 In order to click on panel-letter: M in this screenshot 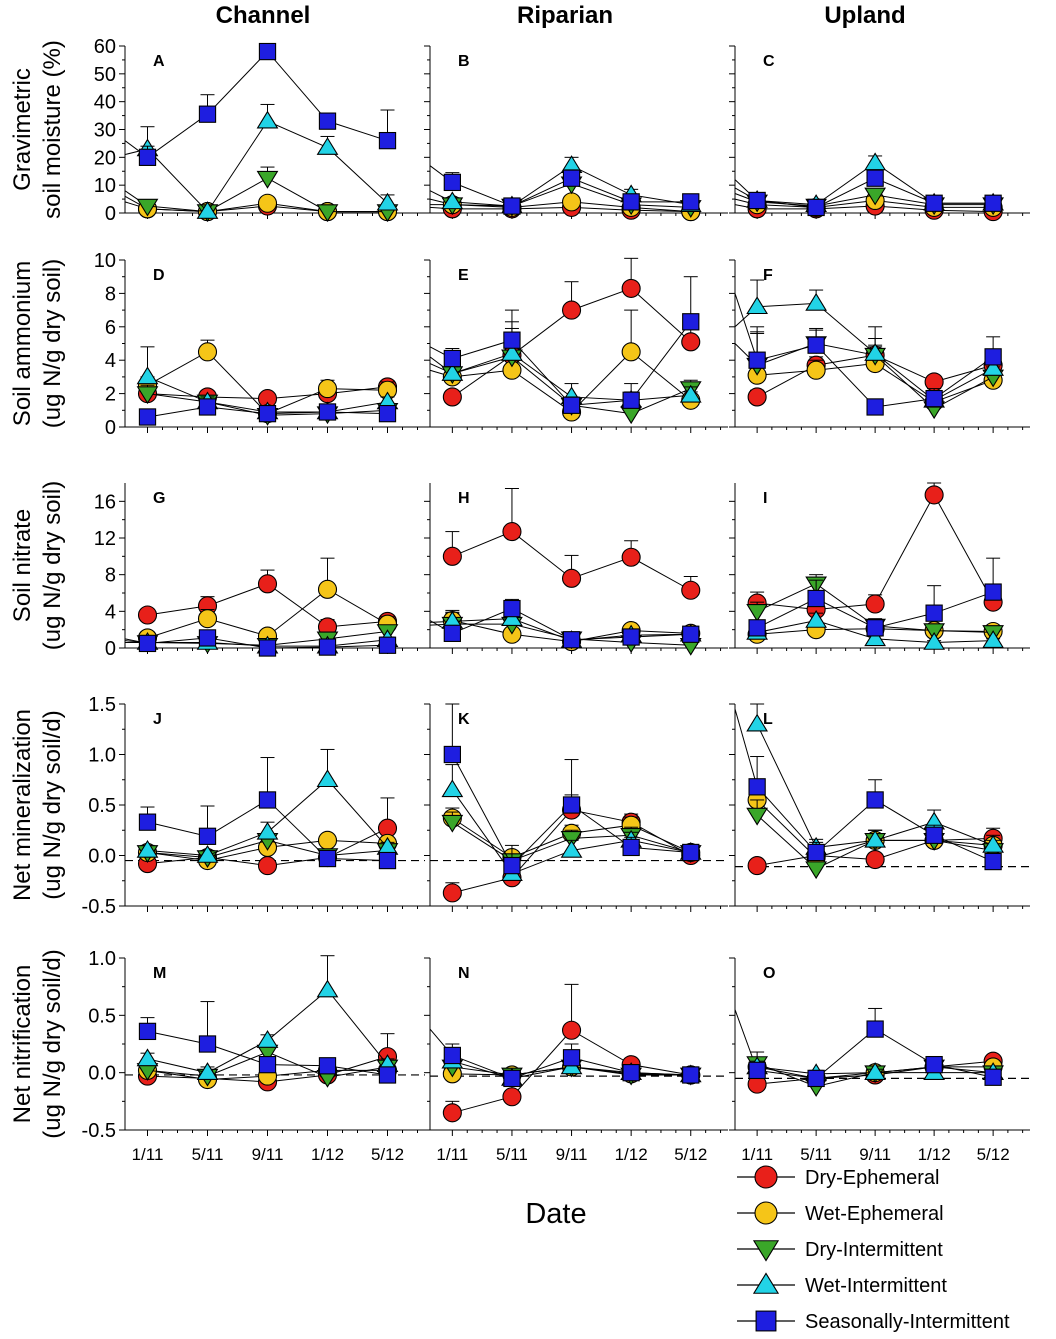, I will do `click(159, 973)`.